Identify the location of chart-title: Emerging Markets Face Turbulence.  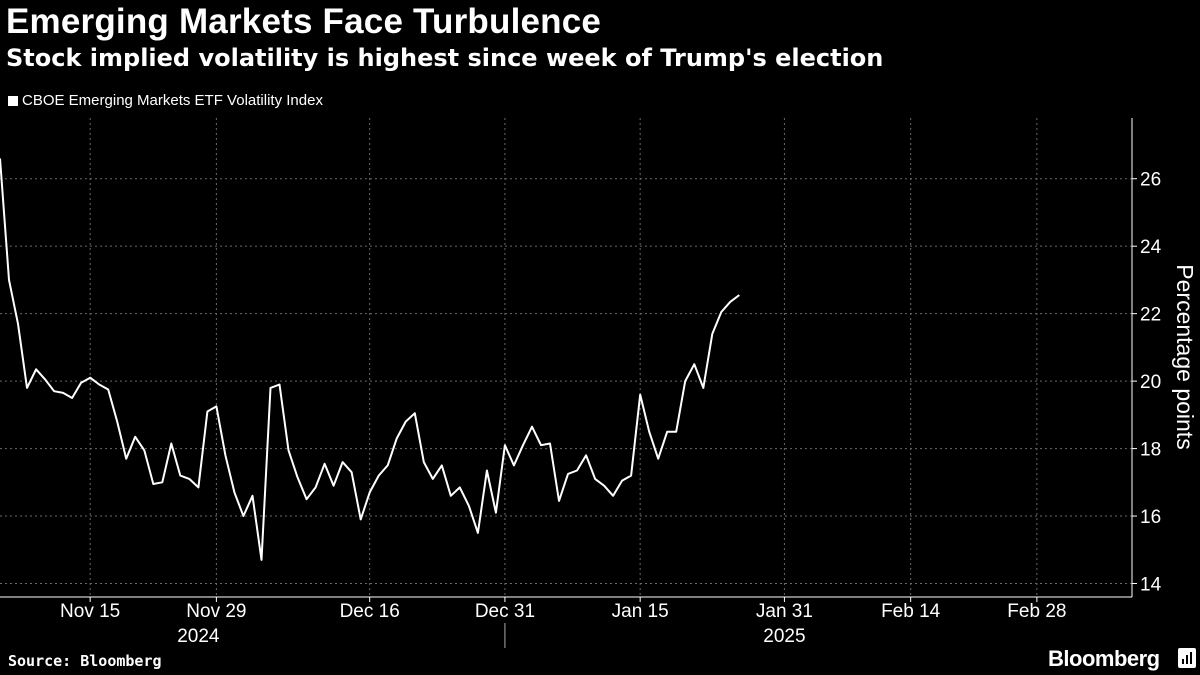
(304, 21).